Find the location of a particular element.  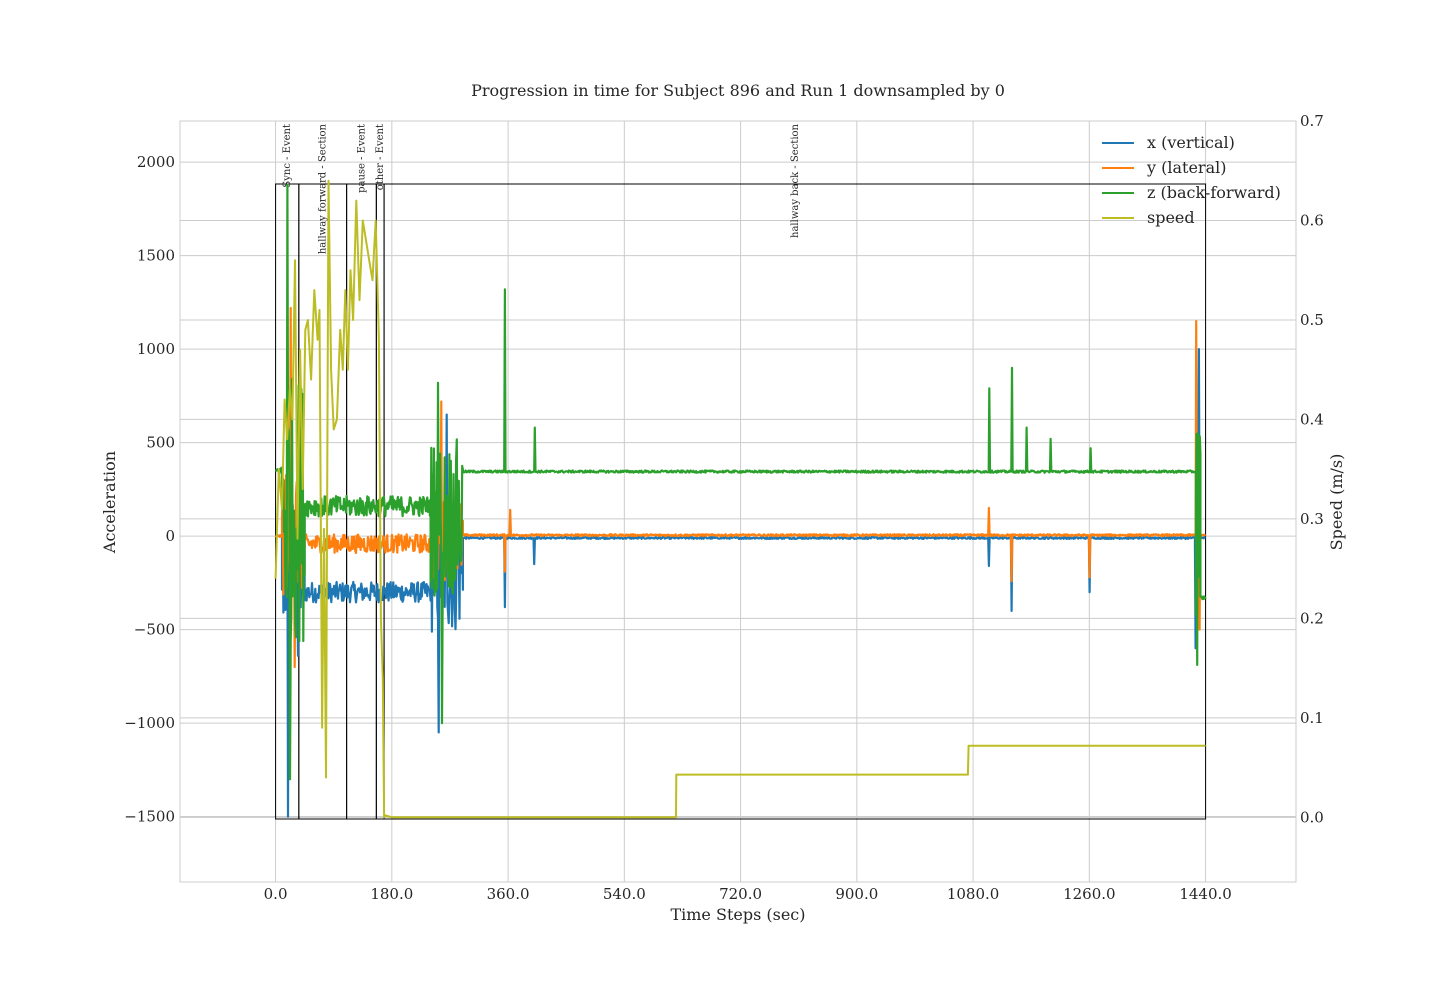

y2-tick-label: 0.3 is located at coordinates (1312, 519).